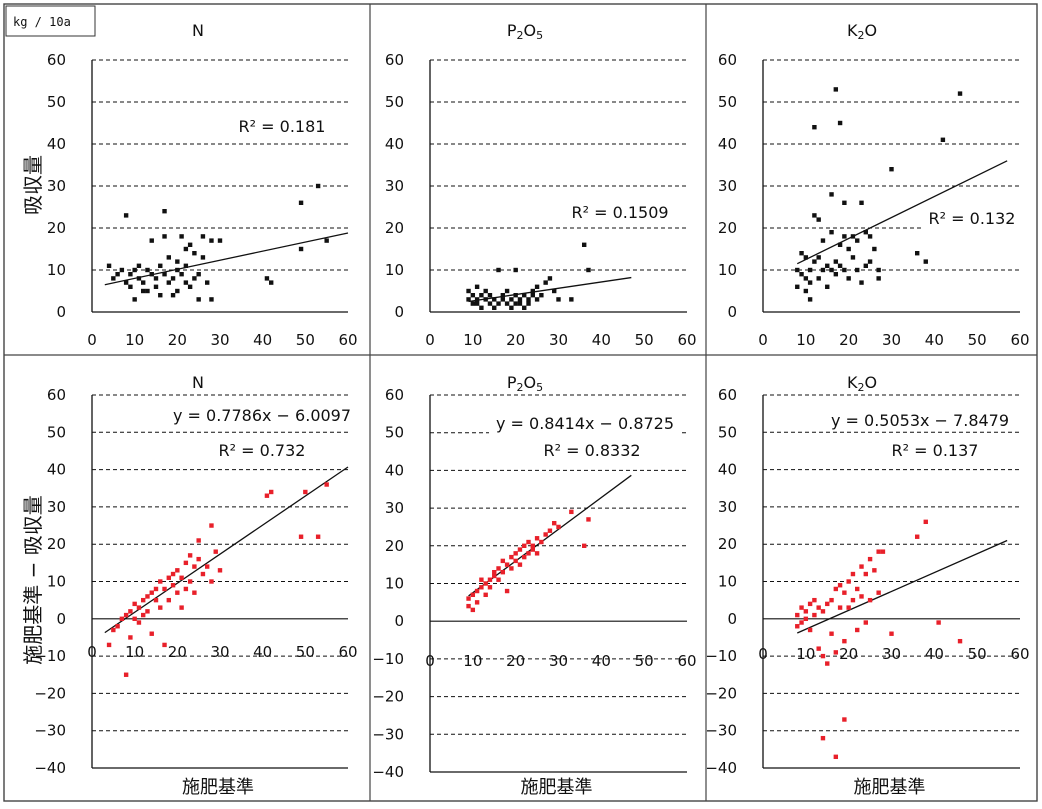 The height and width of the screenshot is (809, 1042). I want to click on x-tick-label: 40, so click(262, 652).